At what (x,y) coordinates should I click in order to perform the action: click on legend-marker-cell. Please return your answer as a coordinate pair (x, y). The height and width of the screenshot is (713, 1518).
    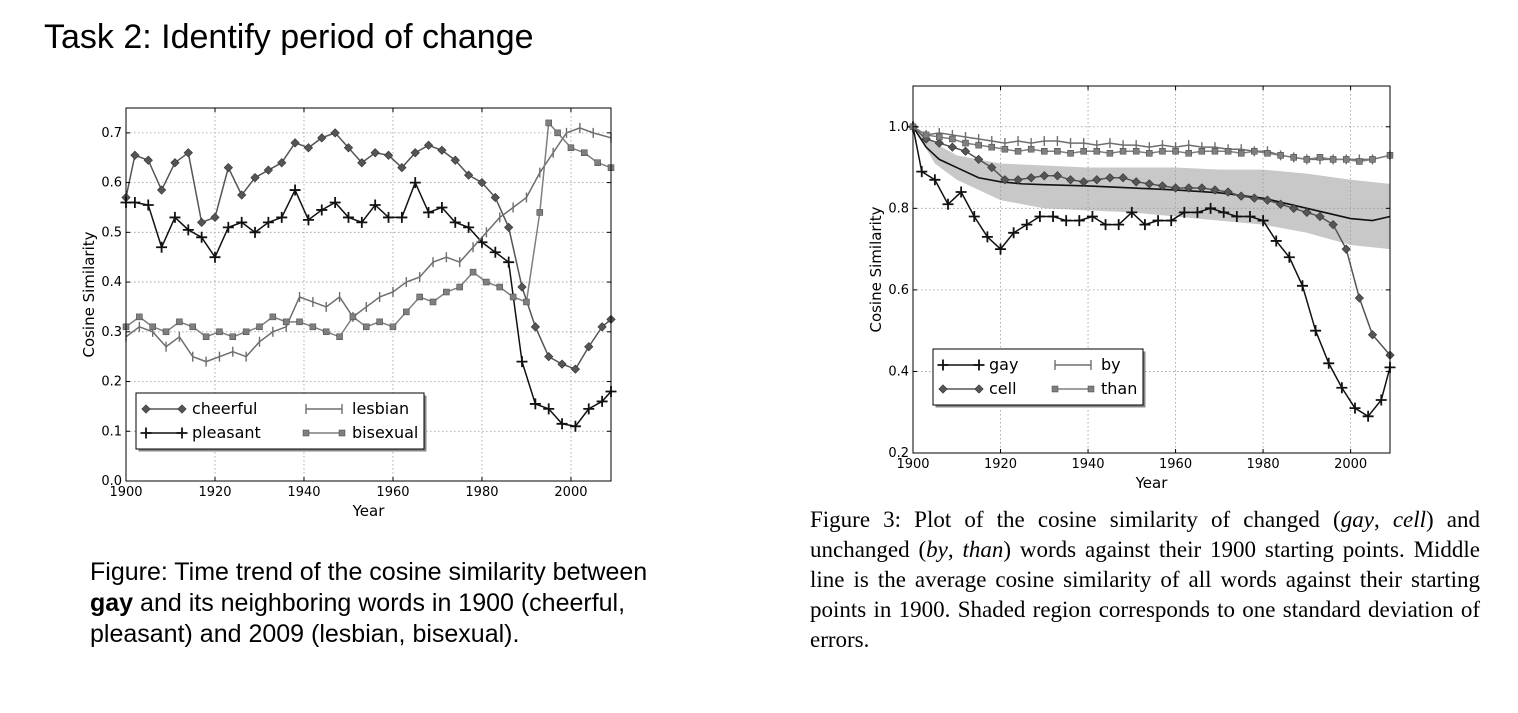
    Looking at the image, I should click on (979, 389).